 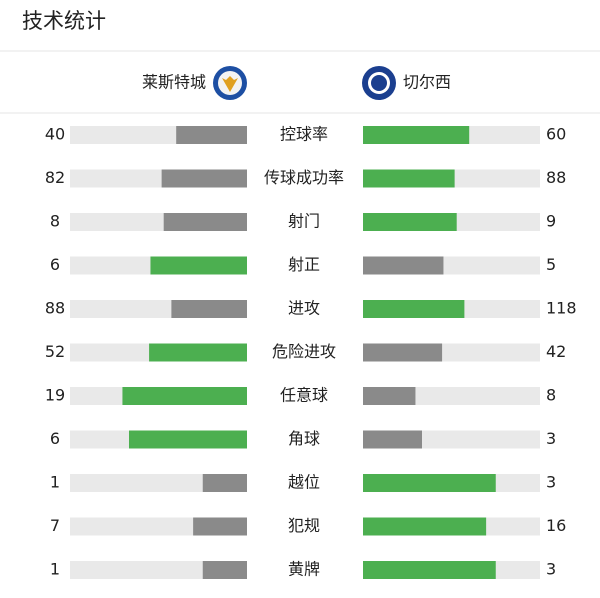 What do you see at coordinates (55, 525) in the screenshot?
I see `home-value: 7` at bounding box center [55, 525].